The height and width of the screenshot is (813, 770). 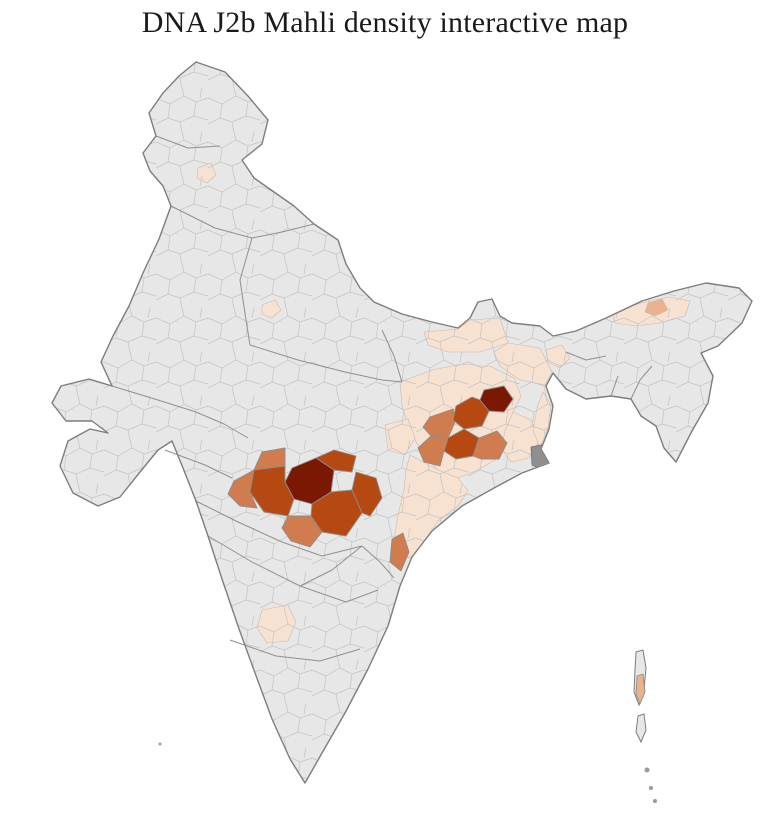 I want to click on andaman-island-region, so click(x=640, y=689).